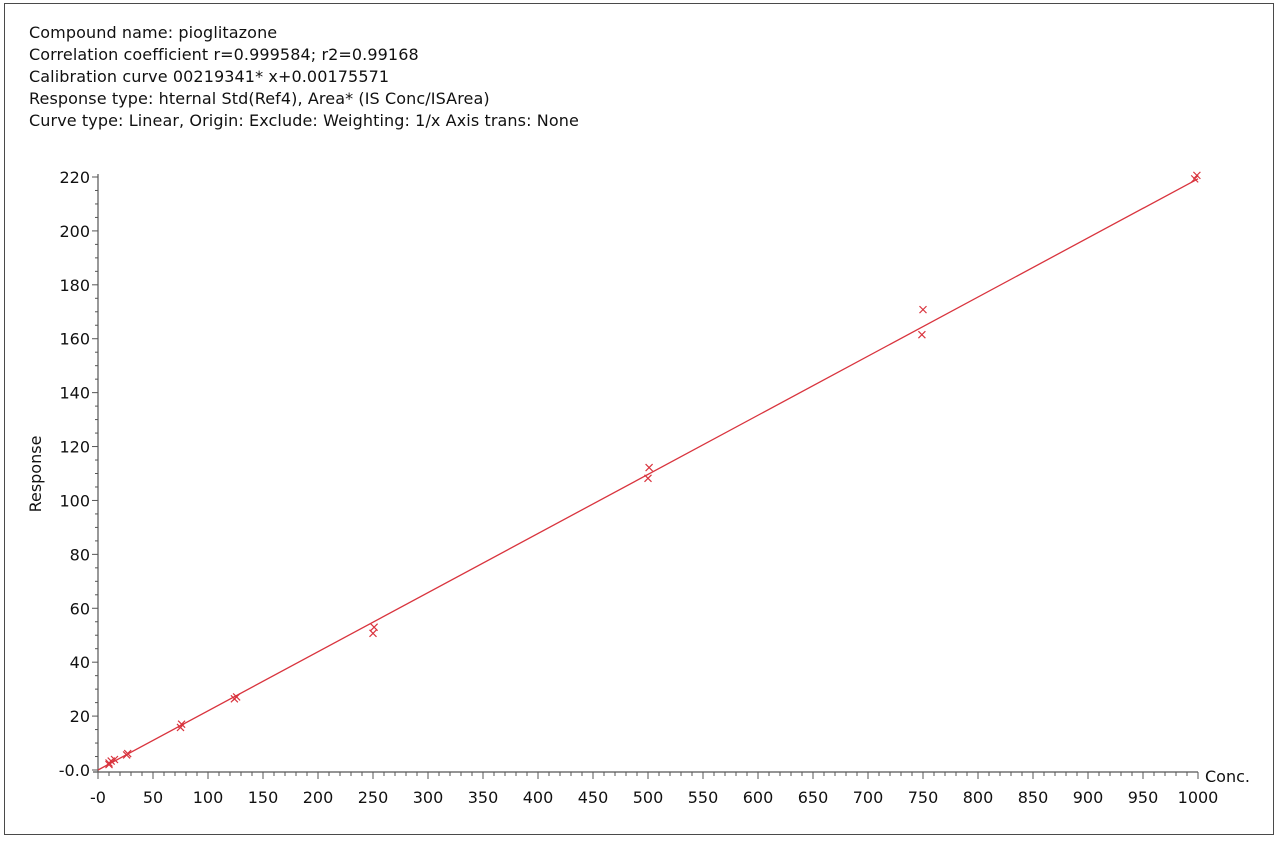 Image resolution: width=1280 pixels, height=841 pixels. What do you see at coordinates (1227, 776) in the screenshot?
I see `x-axis-title: Conc.` at bounding box center [1227, 776].